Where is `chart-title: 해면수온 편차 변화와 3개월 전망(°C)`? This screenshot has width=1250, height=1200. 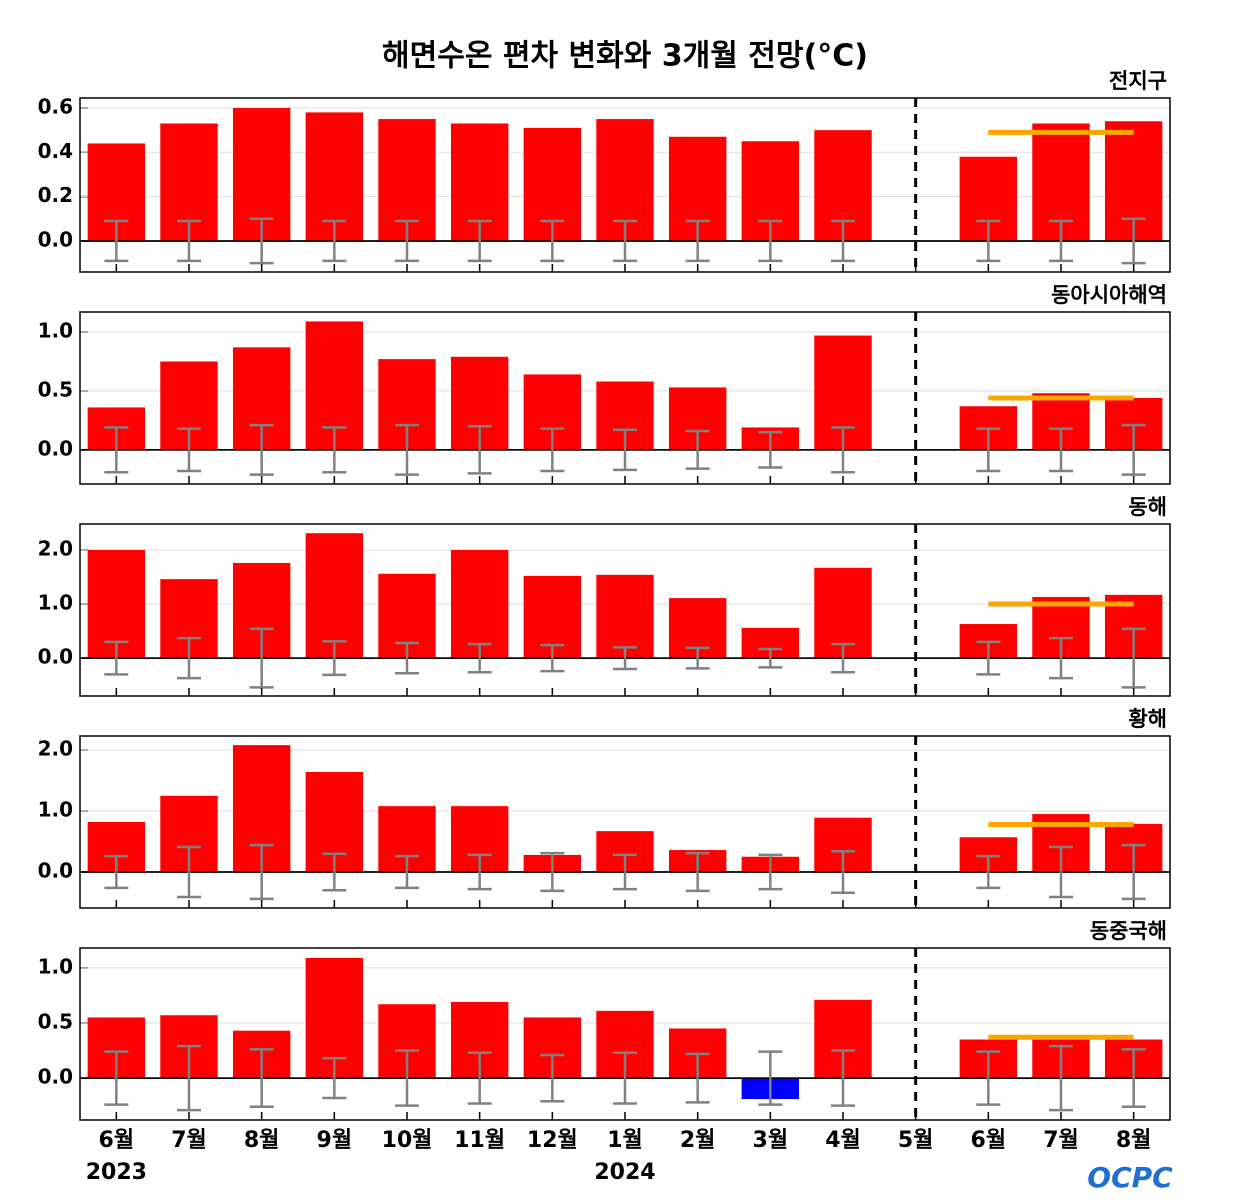 chart-title: 해면수온 편차 변화와 3개월 전망(°C) is located at coordinates (625, 56).